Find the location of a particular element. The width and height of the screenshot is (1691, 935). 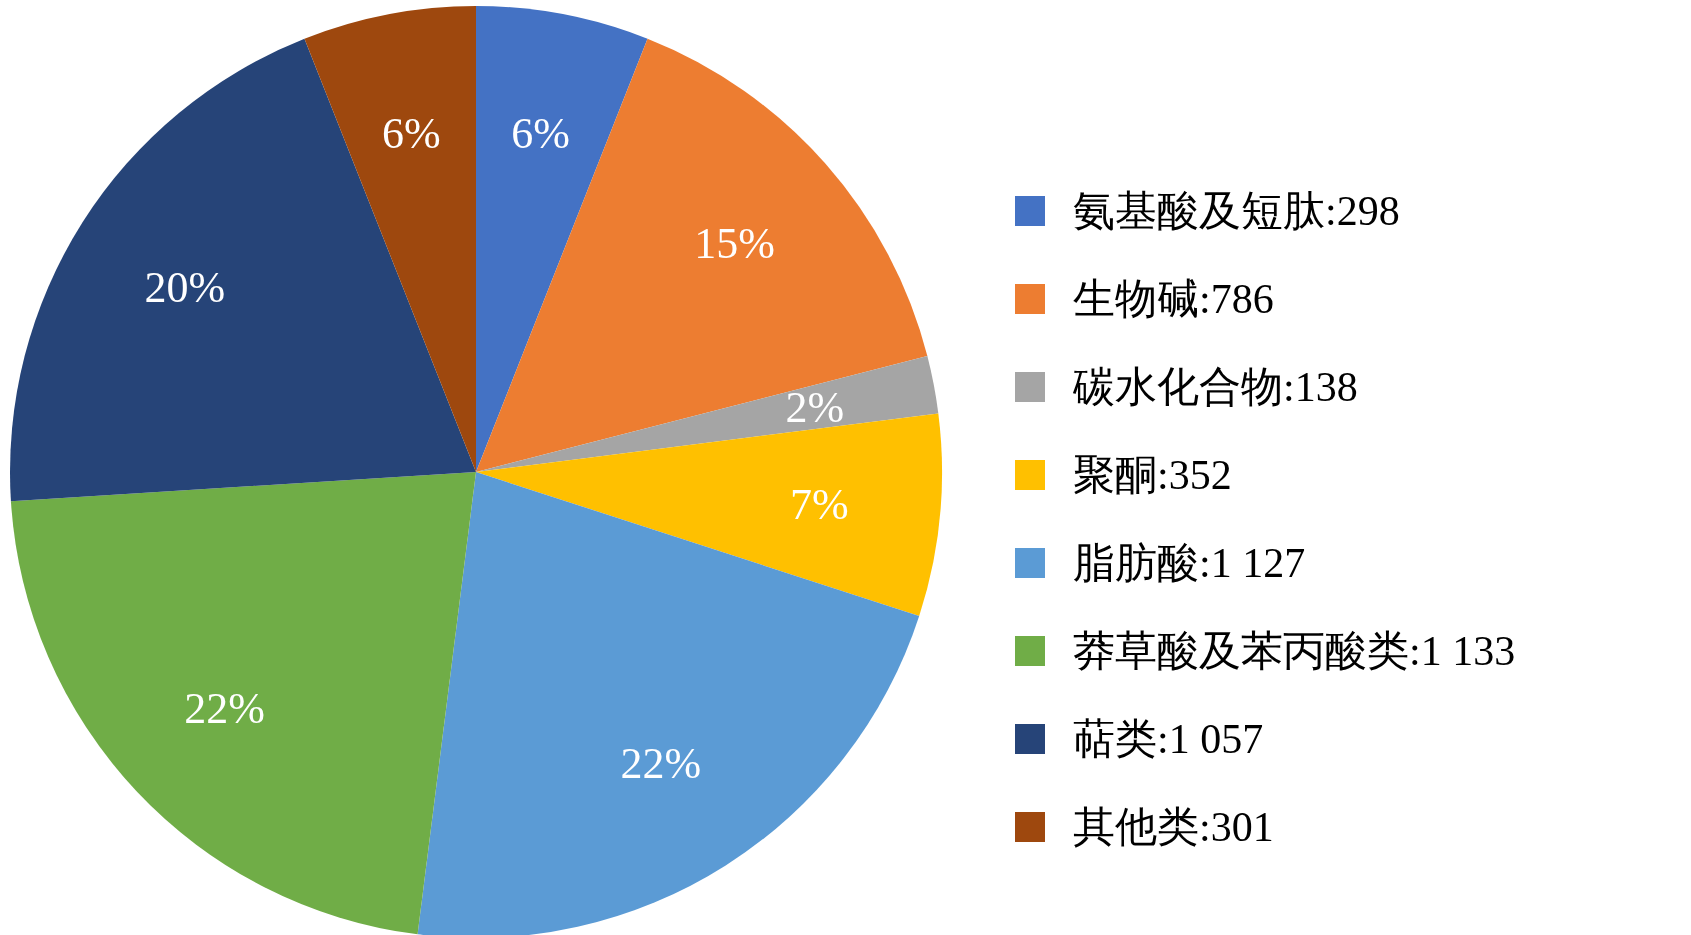

data-label: 15% is located at coordinates (734, 244).